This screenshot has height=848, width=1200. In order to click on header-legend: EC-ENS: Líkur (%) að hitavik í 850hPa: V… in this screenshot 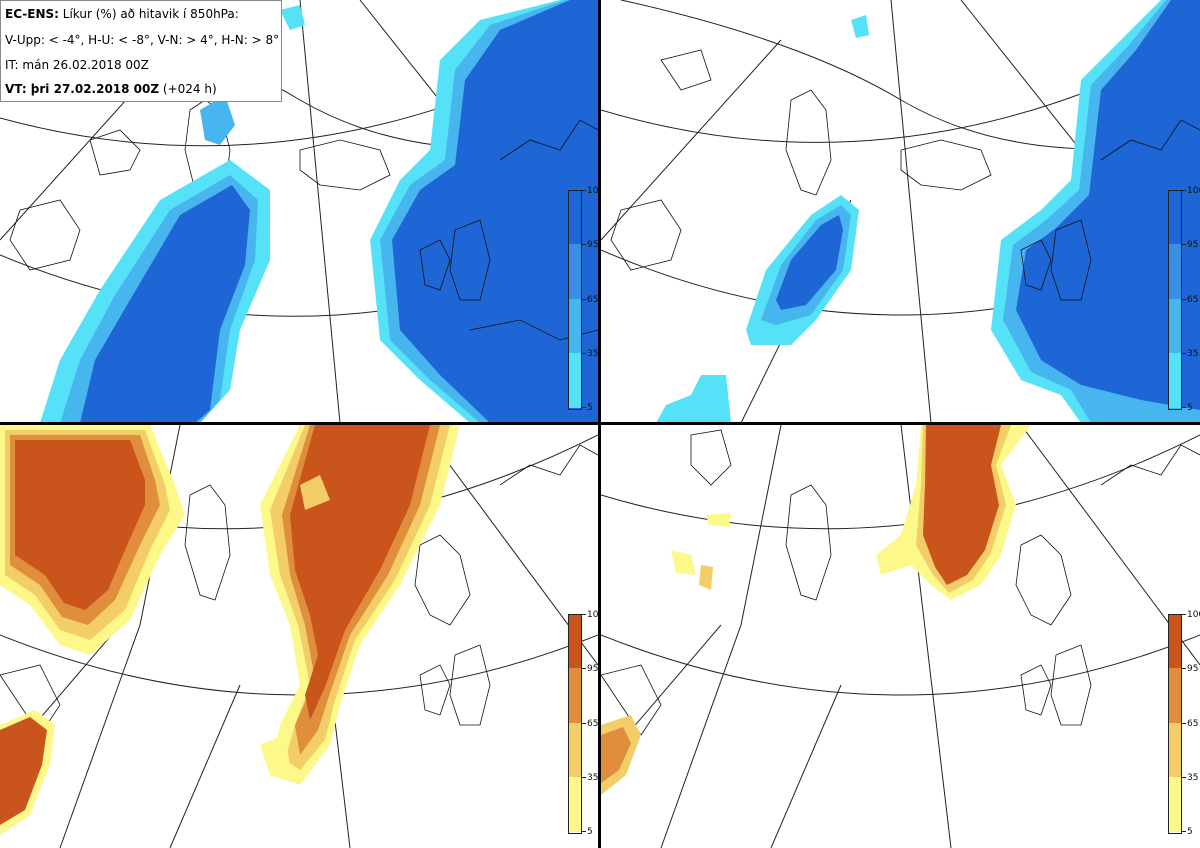, I will do `click(141, 51)`.